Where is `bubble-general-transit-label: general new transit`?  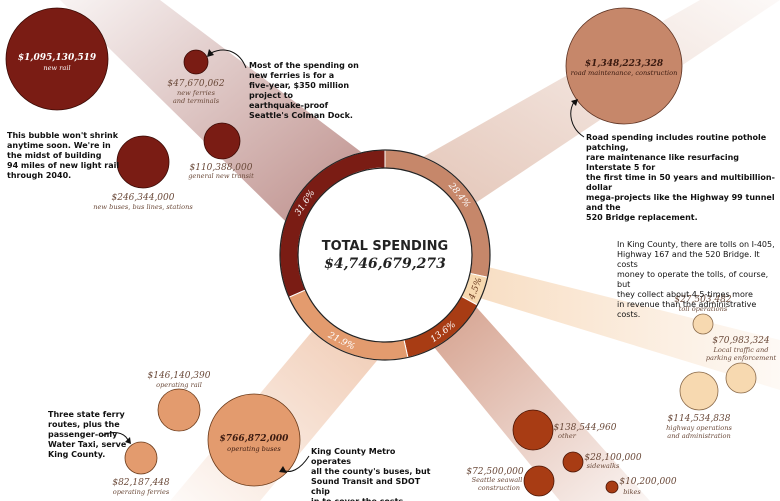 bubble-general-transit-label: general new transit is located at coordinates (221, 176).